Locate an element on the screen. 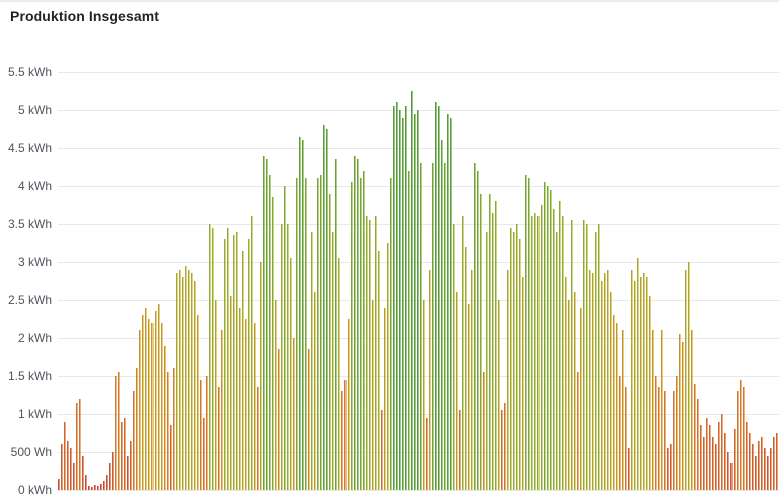 The image size is (779, 500). y-axis-label: 4.5 kWh is located at coordinates (29, 148).